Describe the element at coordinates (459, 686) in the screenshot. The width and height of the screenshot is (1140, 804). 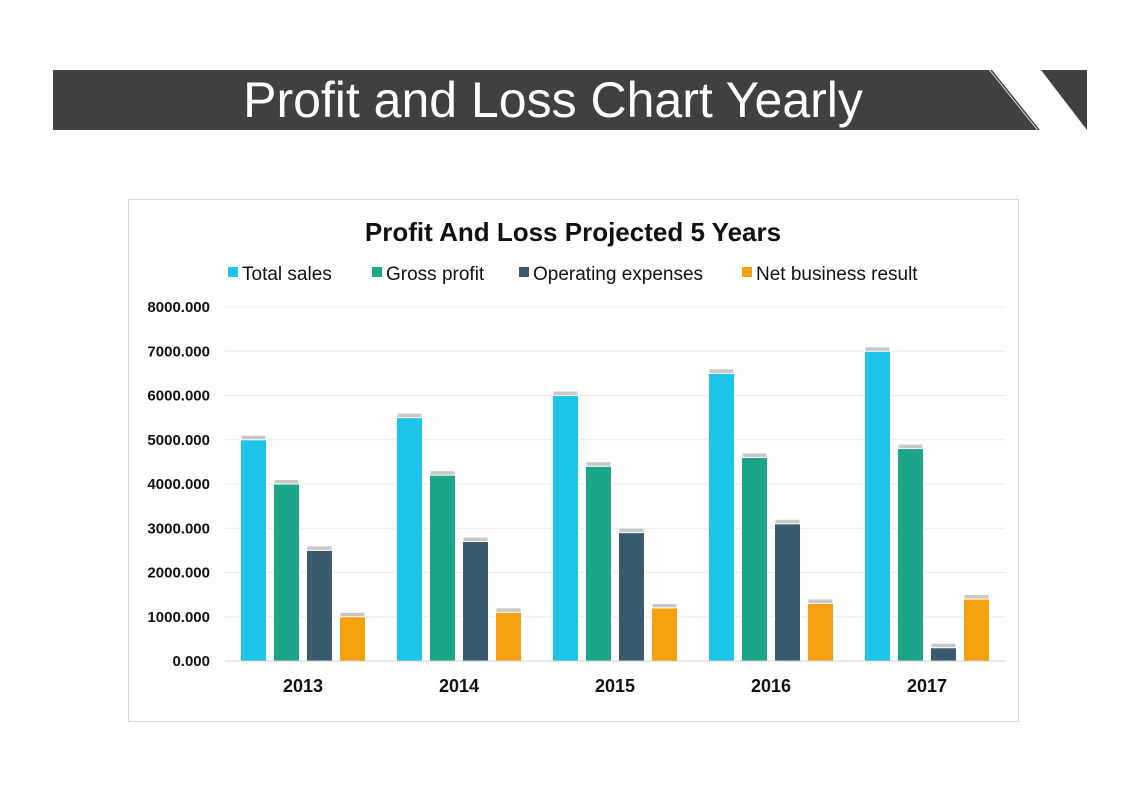
I see `x-tick-label: 2014` at that location.